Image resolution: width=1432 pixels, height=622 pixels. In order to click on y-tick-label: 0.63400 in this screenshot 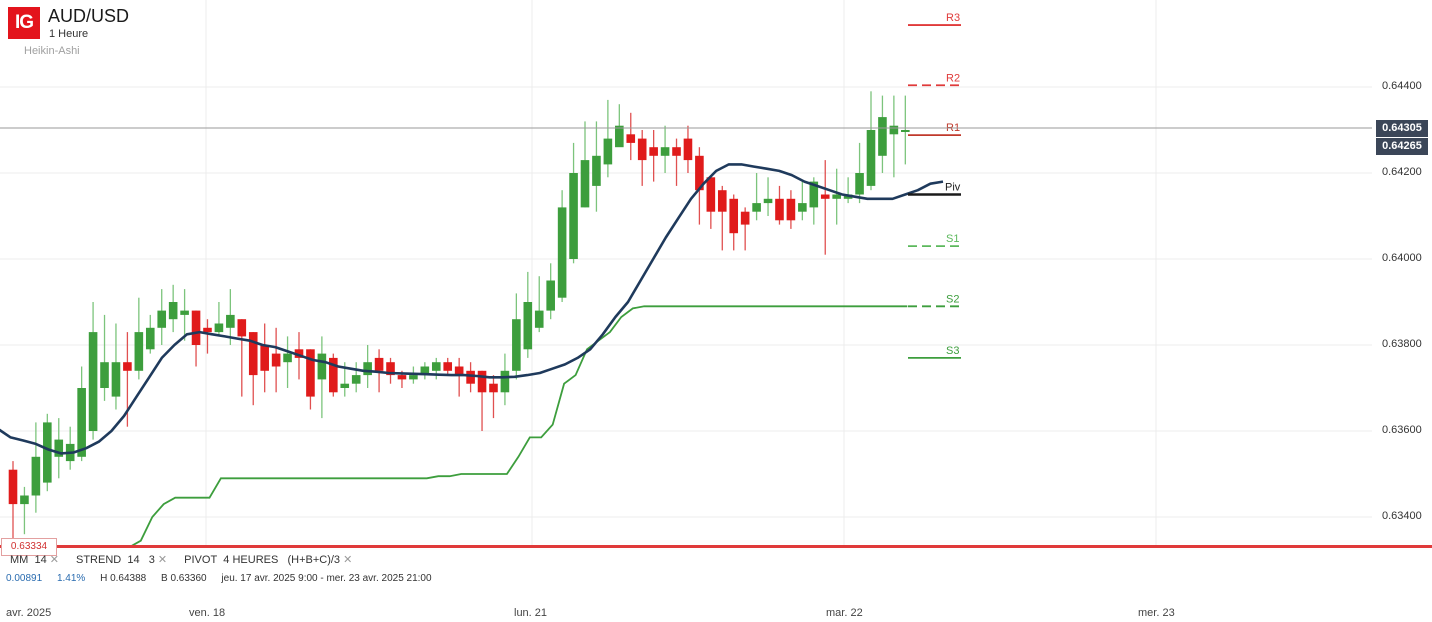, I will do `click(1402, 516)`.